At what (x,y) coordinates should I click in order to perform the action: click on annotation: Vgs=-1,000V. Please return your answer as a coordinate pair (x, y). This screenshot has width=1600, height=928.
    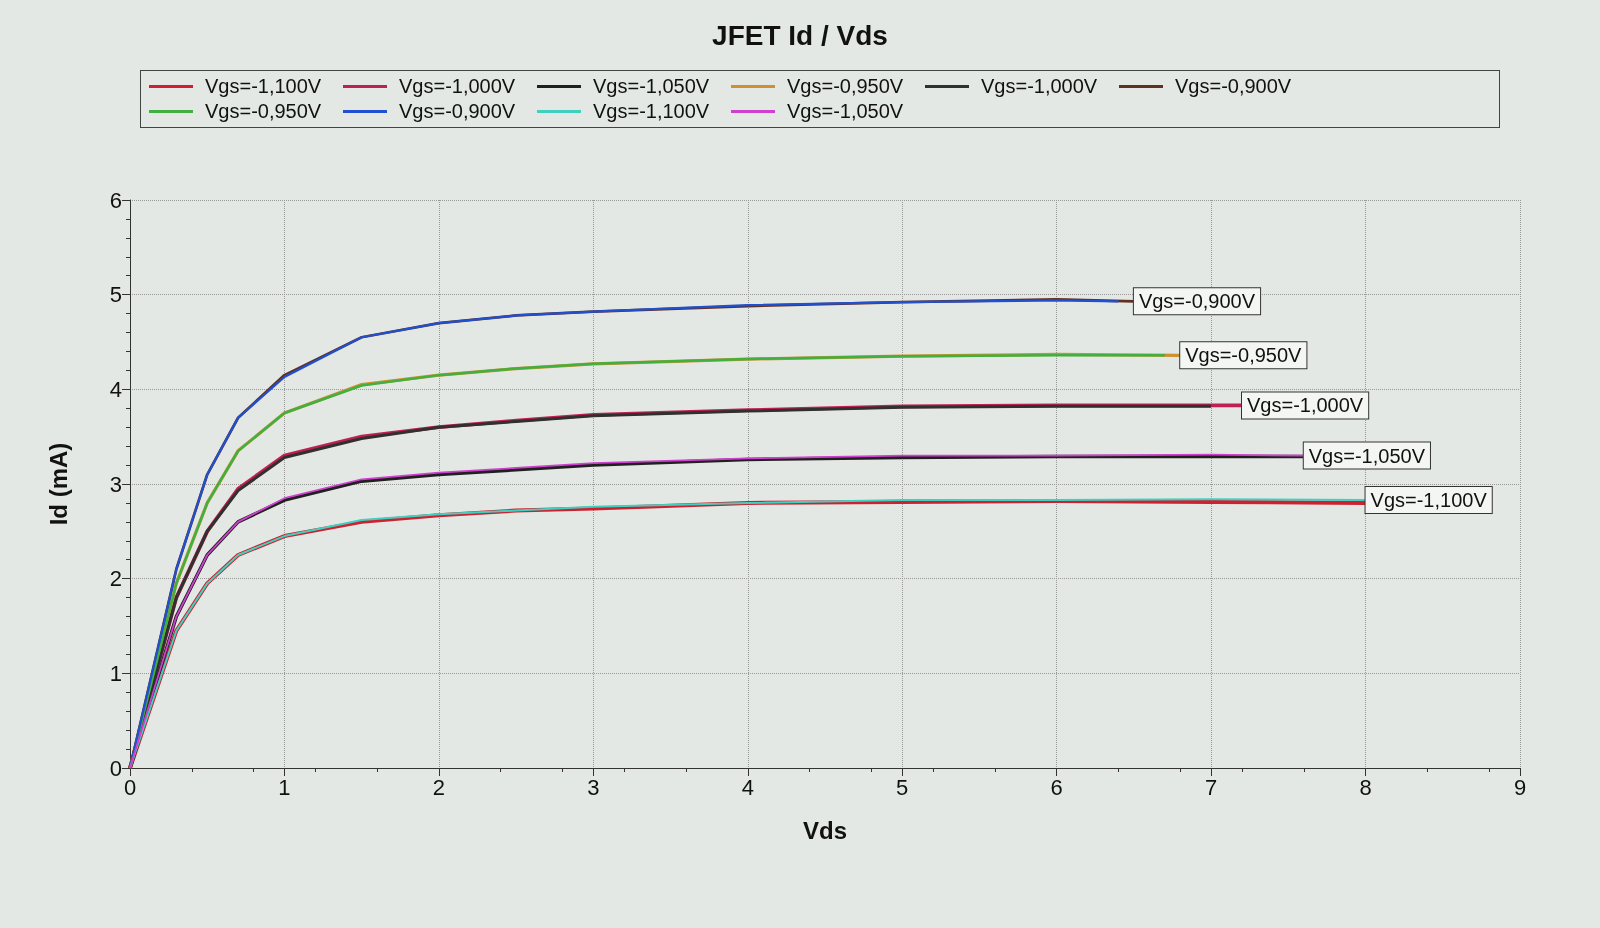
    Looking at the image, I should click on (1305, 405).